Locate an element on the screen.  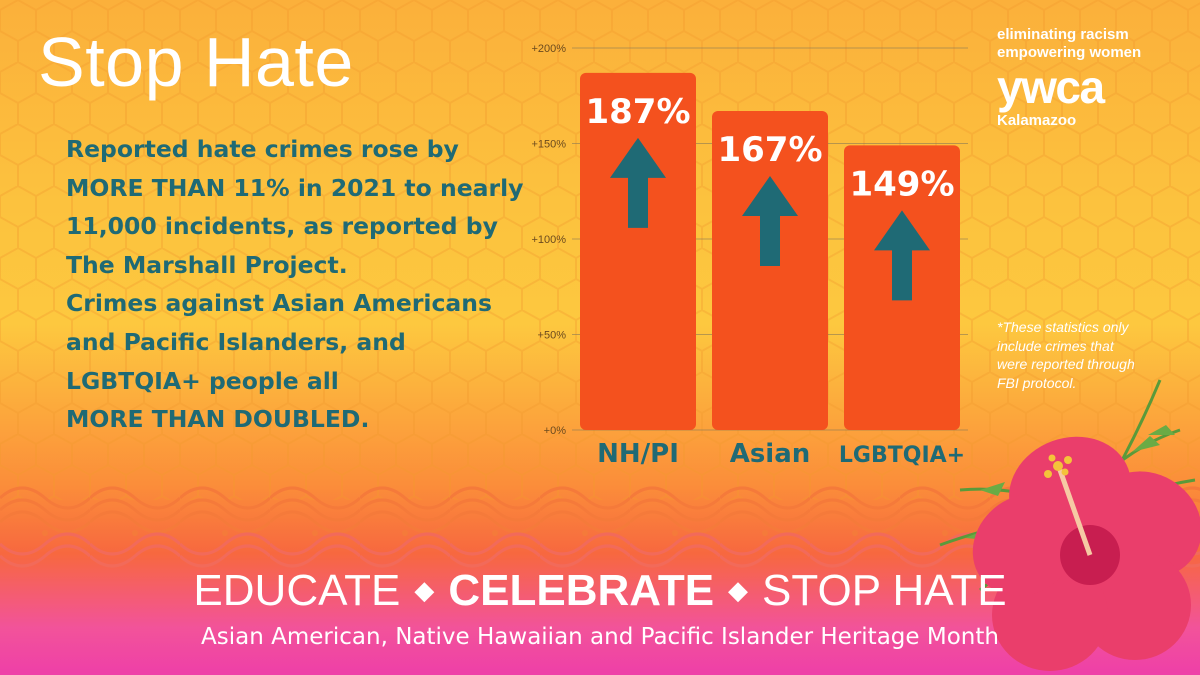
hibiscus-stamen is located at coordinates (1075, 512).